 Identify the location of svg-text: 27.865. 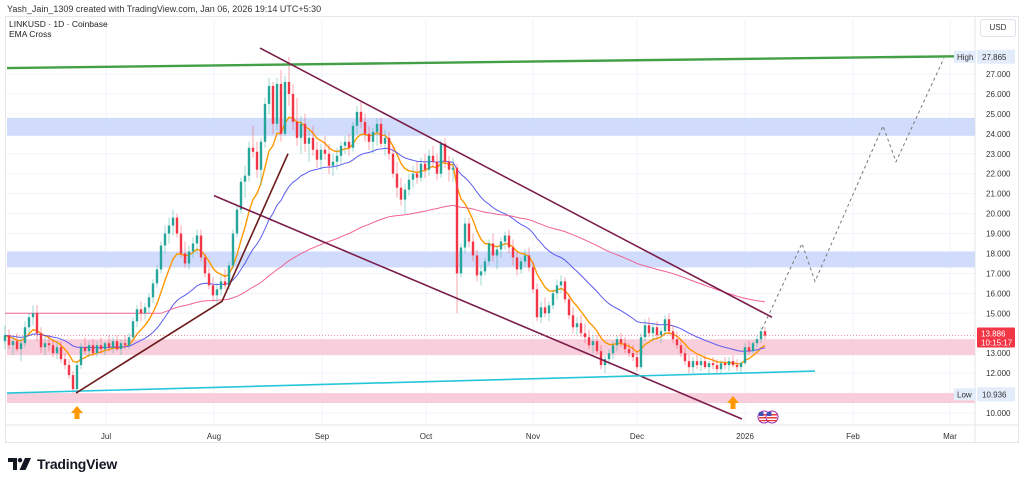
(994, 57).